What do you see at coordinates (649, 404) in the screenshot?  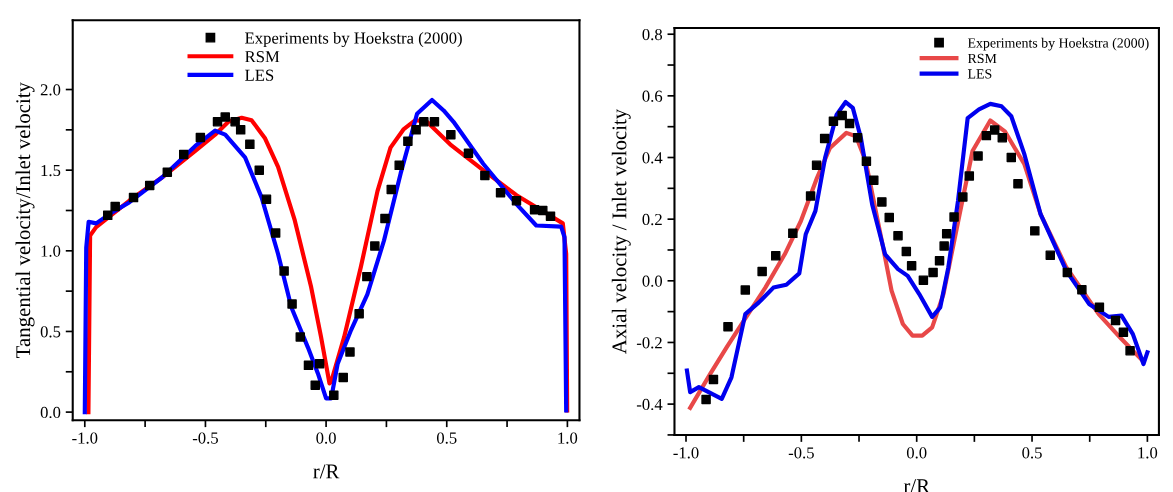 I see `y-tick-label: -0.4` at bounding box center [649, 404].